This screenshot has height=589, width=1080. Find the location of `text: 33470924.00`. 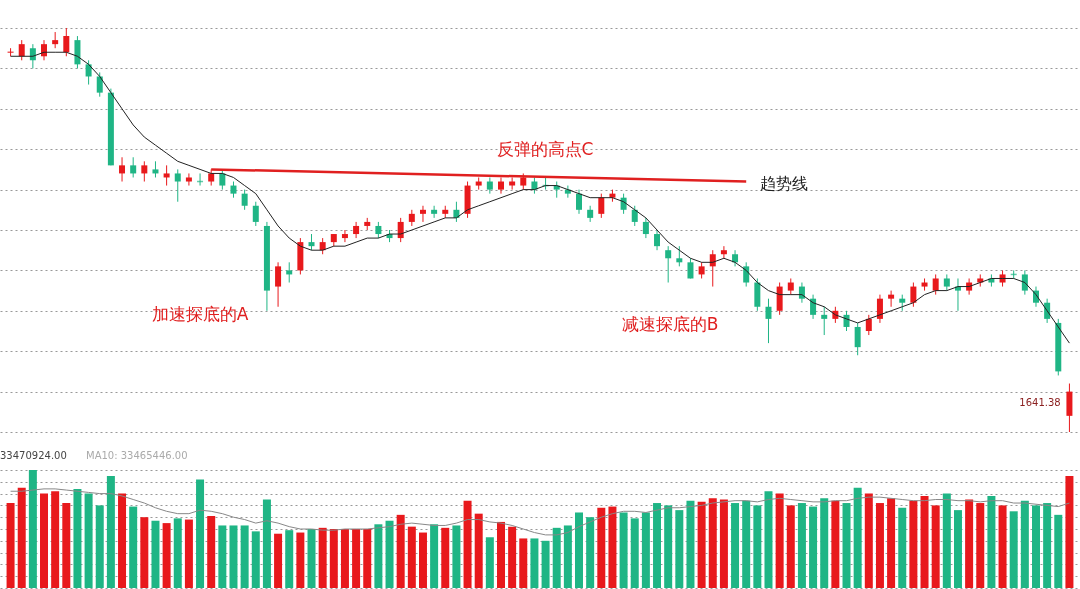

text: 33470924.00 is located at coordinates (33, 455).